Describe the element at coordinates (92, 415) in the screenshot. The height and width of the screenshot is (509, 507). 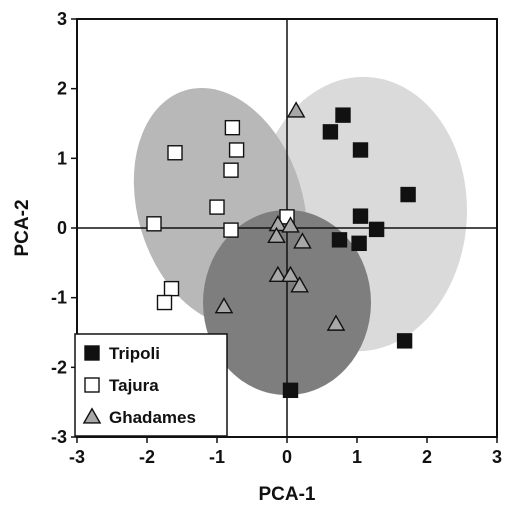
I see `legend-marker-ghadames` at that location.